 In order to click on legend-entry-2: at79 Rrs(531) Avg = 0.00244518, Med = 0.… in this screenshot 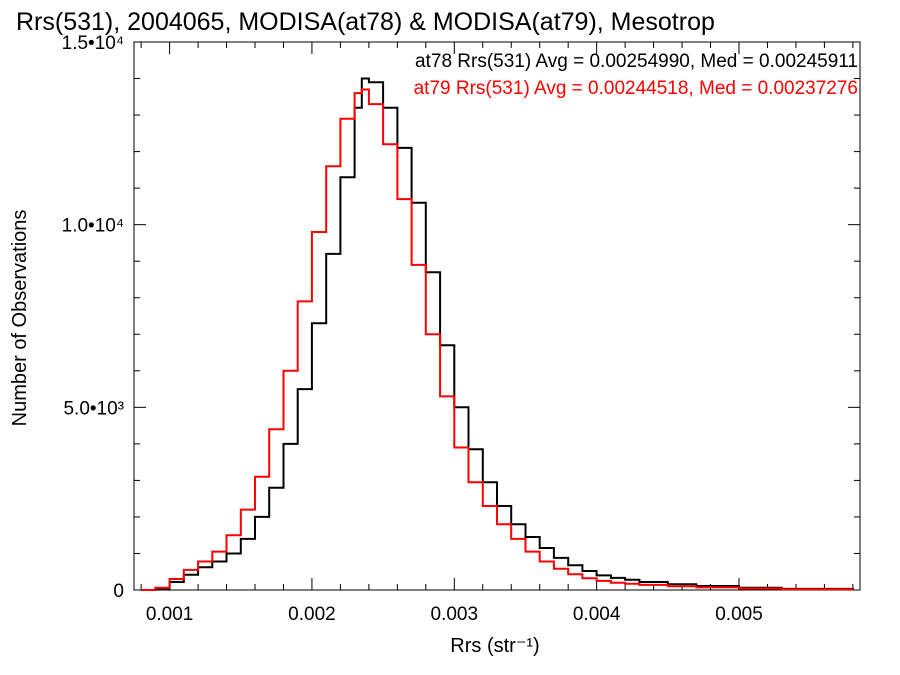, I will do `click(636, 88)`.